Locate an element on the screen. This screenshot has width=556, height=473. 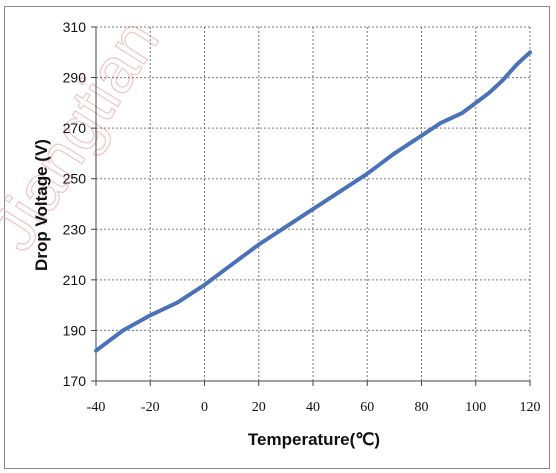
y-axis-title: Drop Voltage (V) is located at coordinates (41, 205).